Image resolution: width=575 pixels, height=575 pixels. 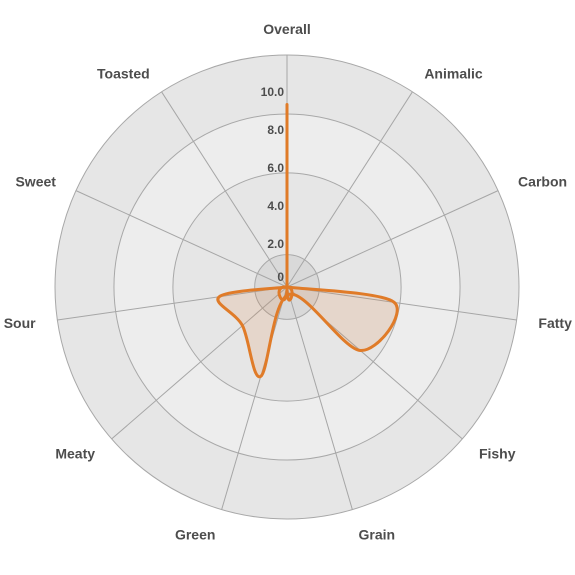 What do you see at coordinates (453, 73) in the screenshot?
I see `axis-label-animalic: Animalic` at bounding box center [453, 73].